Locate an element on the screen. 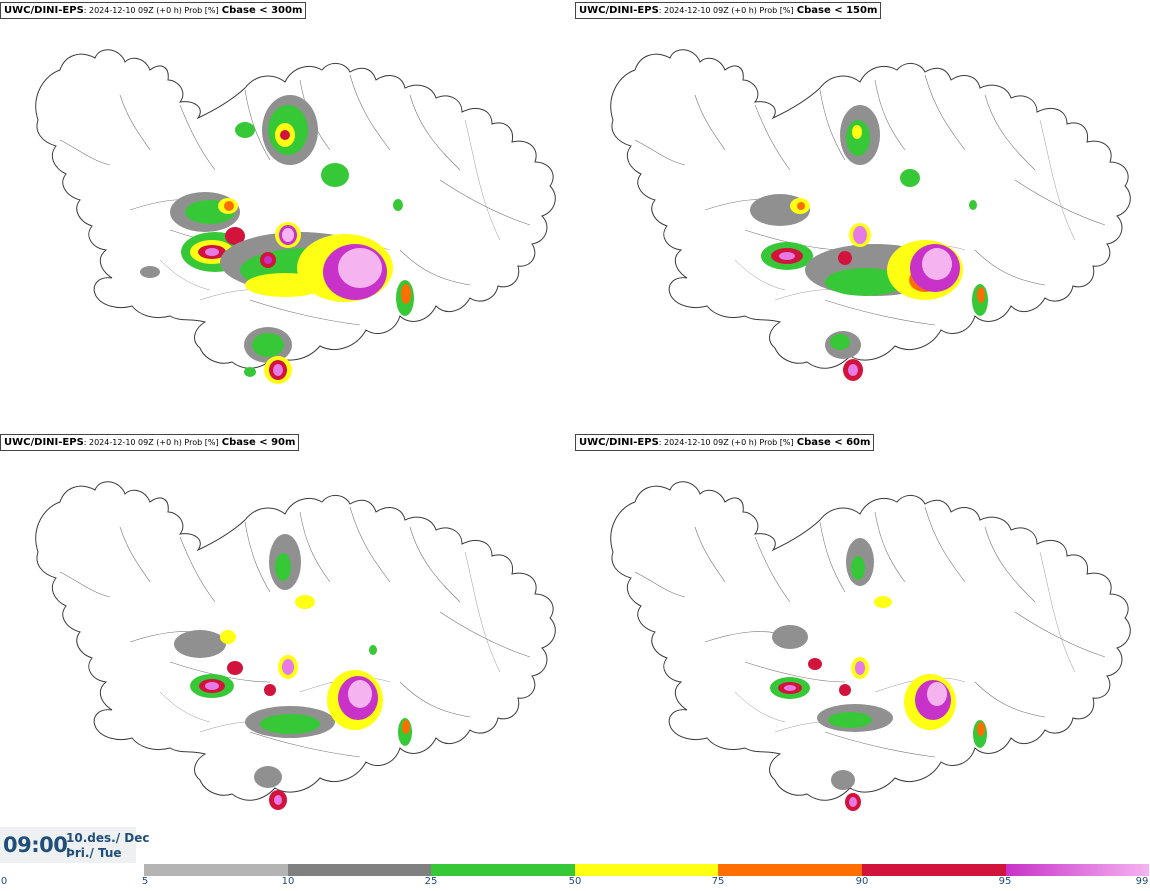 The width and height of the screenshot is (1150, 891). colorbar-tick: 90 is located at coordinates (862, 881).